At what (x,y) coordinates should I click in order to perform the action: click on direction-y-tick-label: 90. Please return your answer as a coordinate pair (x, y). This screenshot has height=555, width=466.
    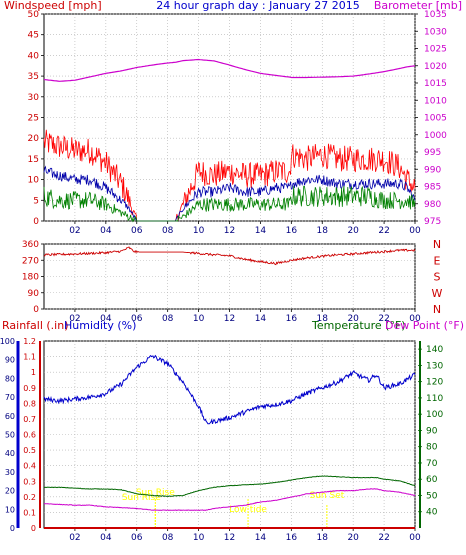
    Looking at the image, I should click on (34, 294).